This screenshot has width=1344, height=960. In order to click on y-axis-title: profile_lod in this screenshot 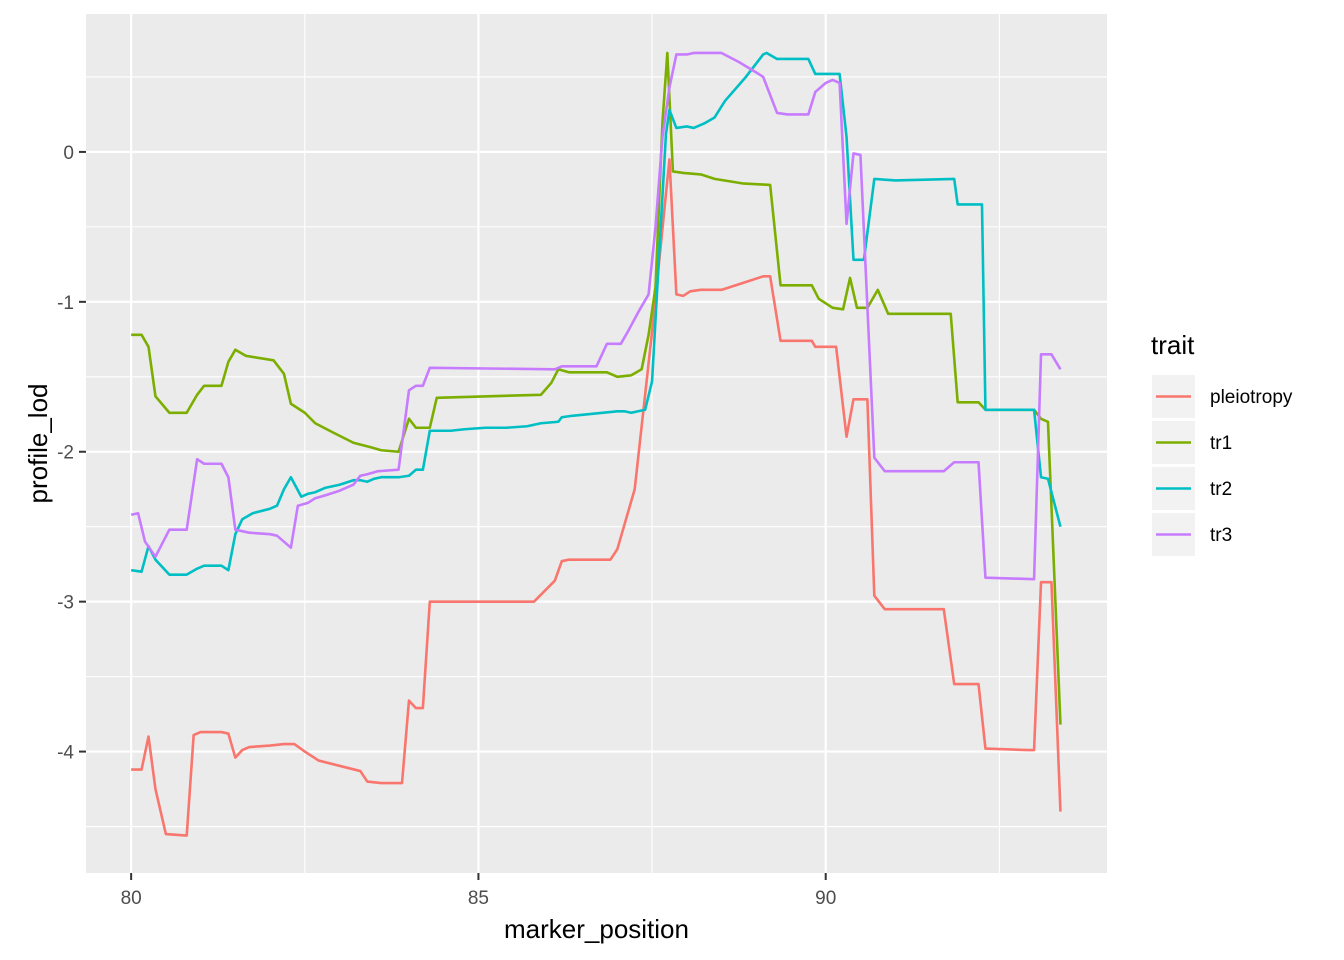, I will do `click(38, 444)`.